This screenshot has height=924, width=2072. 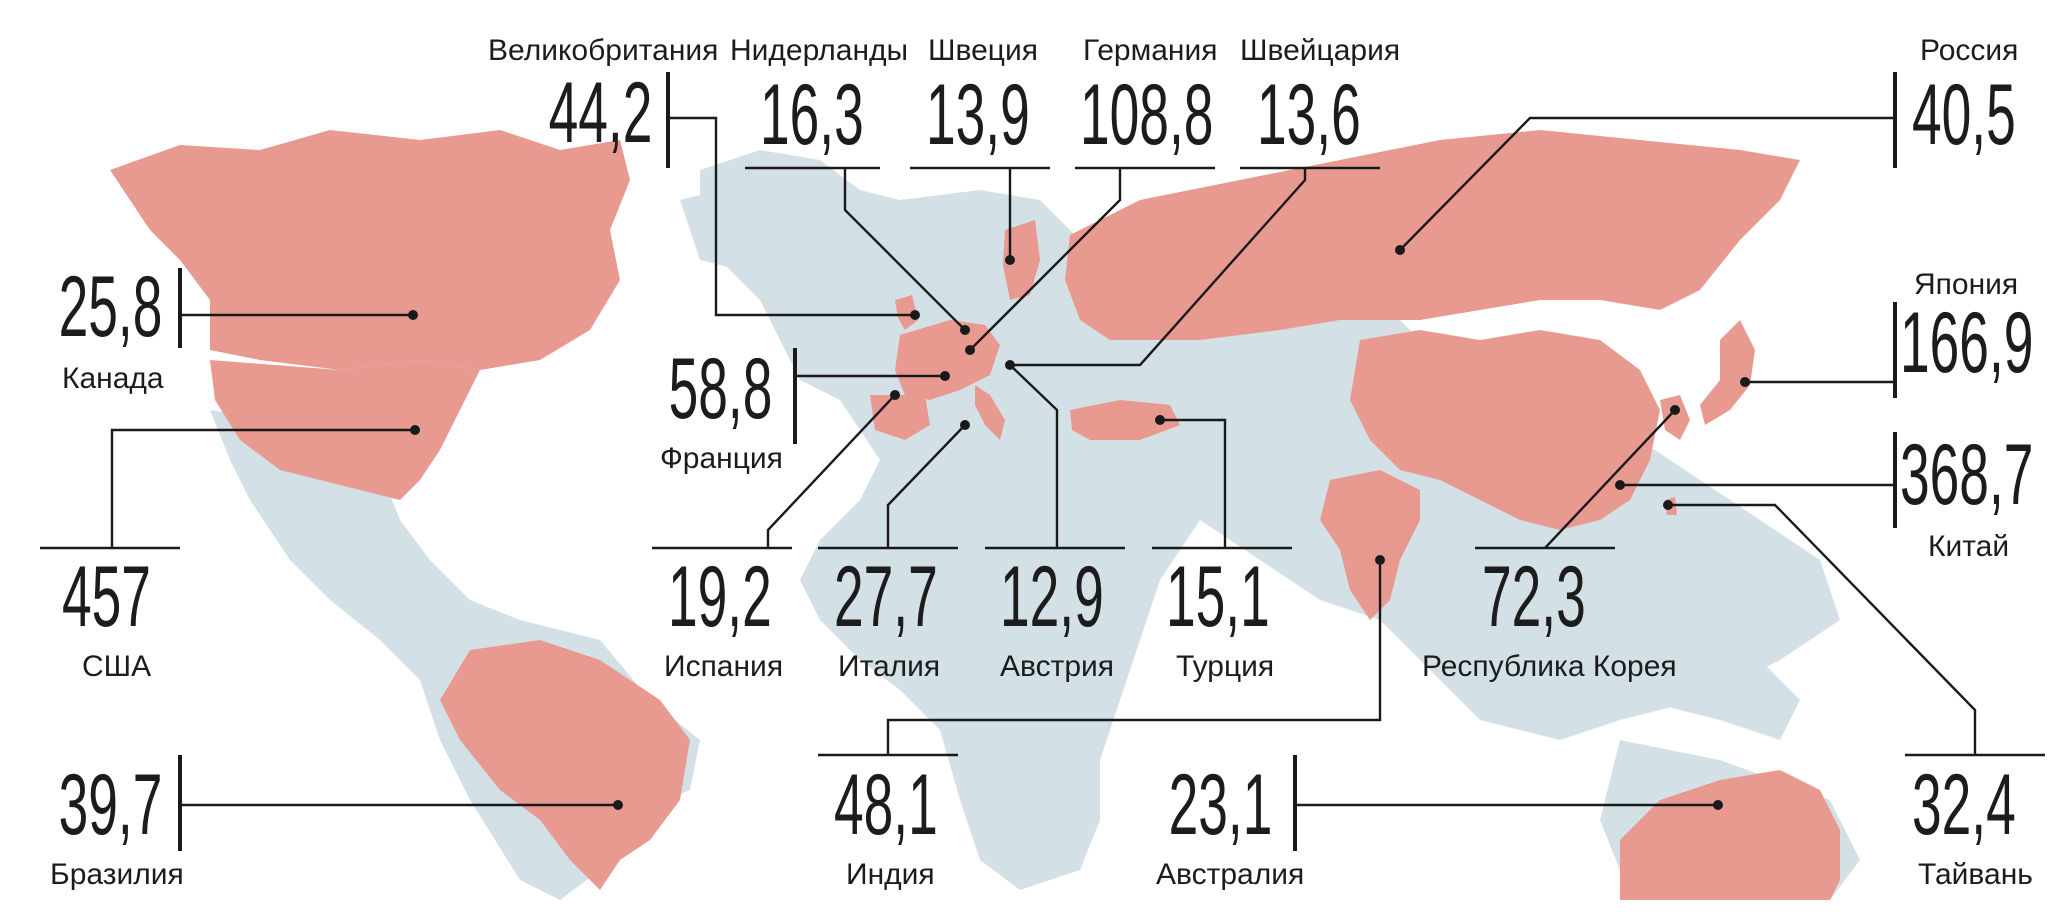 I want to click on country-value-de: 108,8, so click(x=1147, y=115).